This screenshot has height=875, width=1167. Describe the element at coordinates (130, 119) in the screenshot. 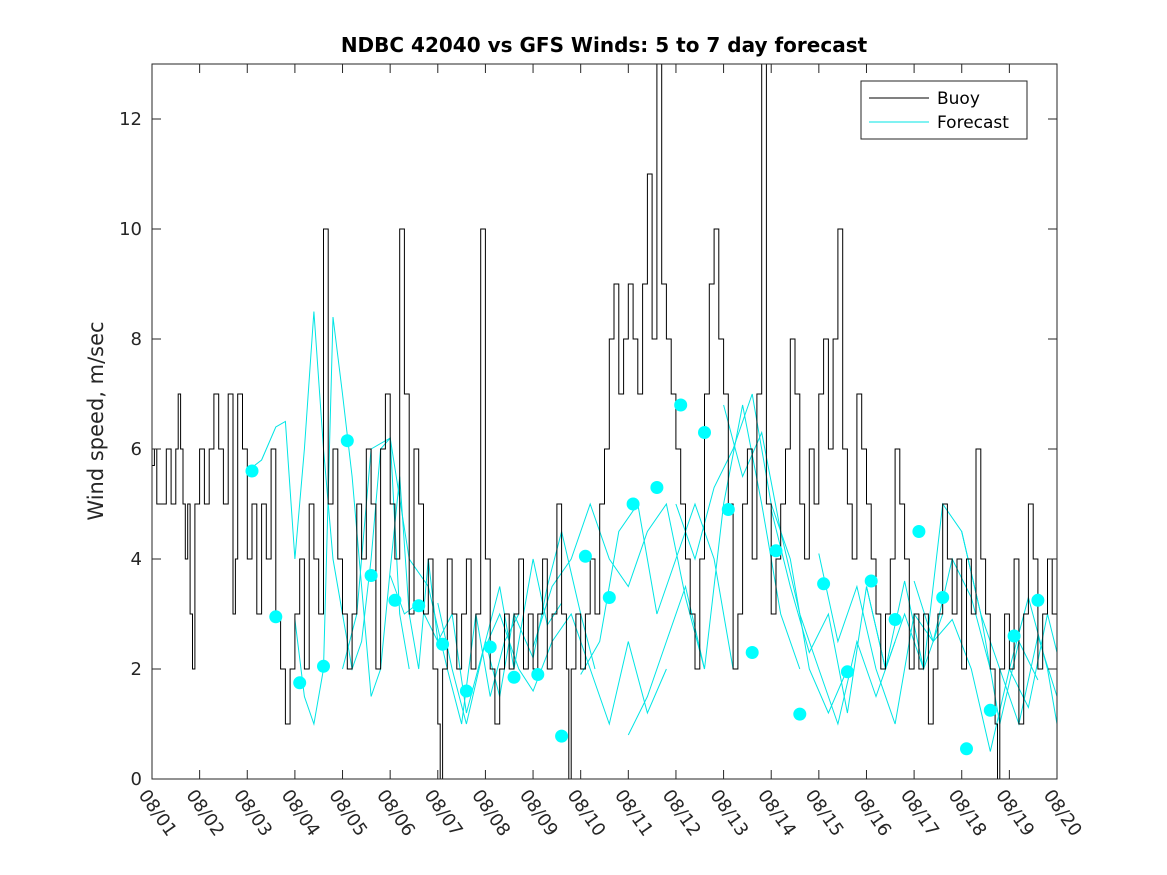

I see `y-tick-label-12: 12` at that location.